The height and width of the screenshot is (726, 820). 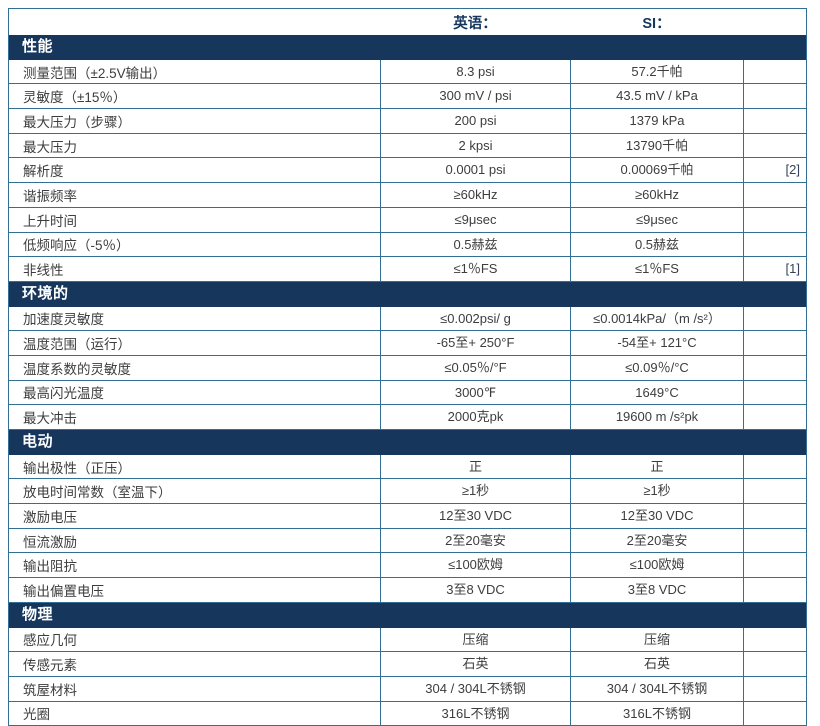 What do you see at coordinates (656, 145) in the screenshot?
I see `si-value: 13790千帕` at bounding box center [656, 145].